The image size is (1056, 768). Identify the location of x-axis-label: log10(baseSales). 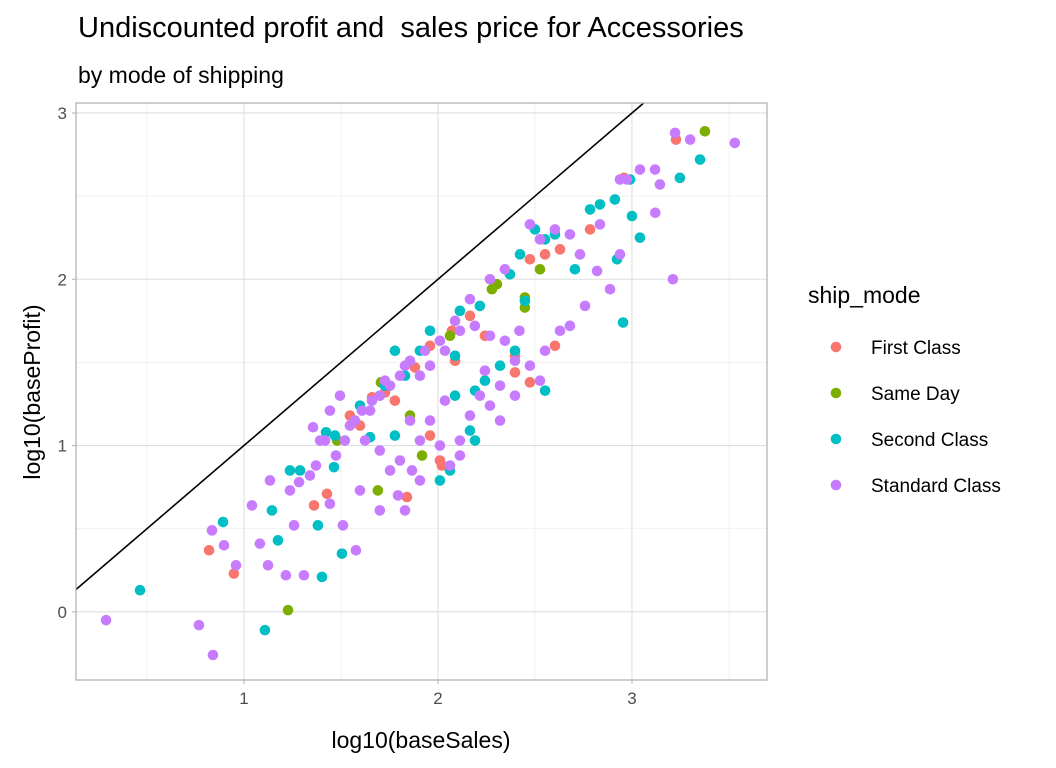
(420, 740).